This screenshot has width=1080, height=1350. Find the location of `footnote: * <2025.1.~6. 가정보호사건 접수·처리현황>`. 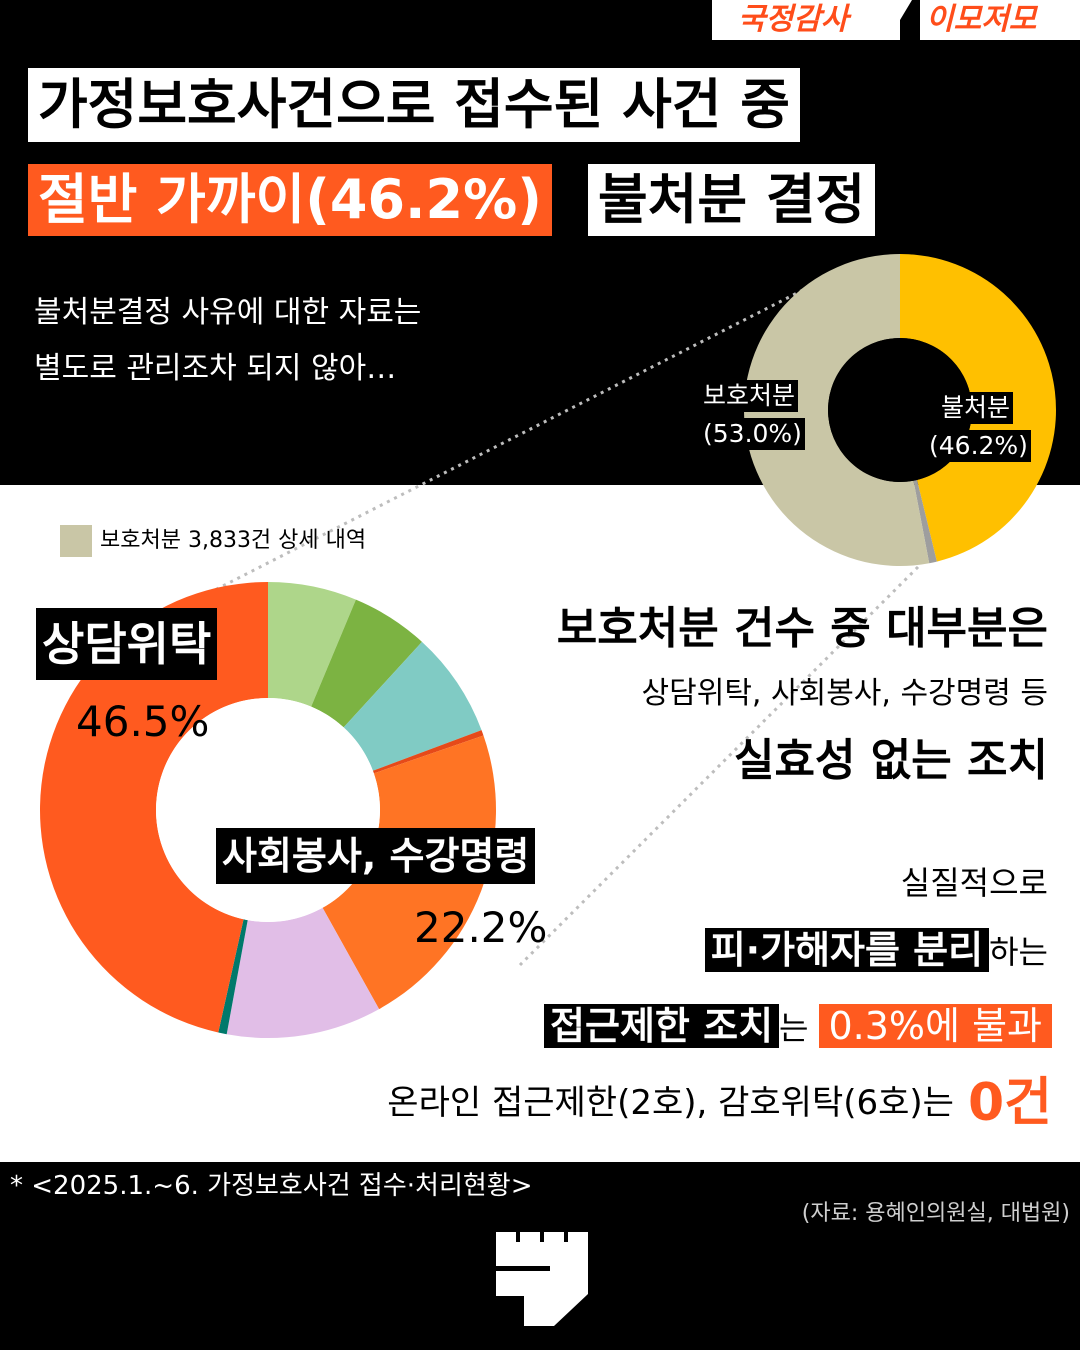

footnote: * <2025.1.~6. 가정보호사건 접수·처리현황> is located at coordinates (271, 1186).